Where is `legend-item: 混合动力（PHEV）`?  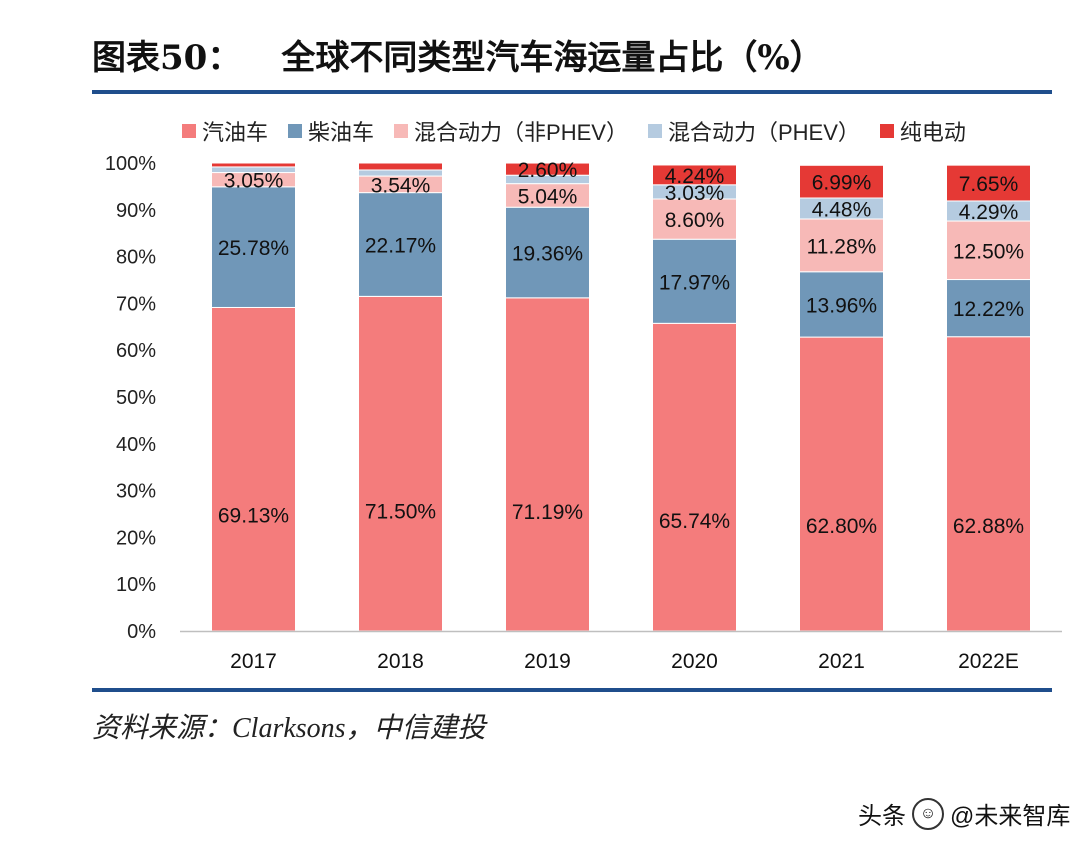
legend-item: 混合动力（PHEV） is located at coordinates (753, 131).